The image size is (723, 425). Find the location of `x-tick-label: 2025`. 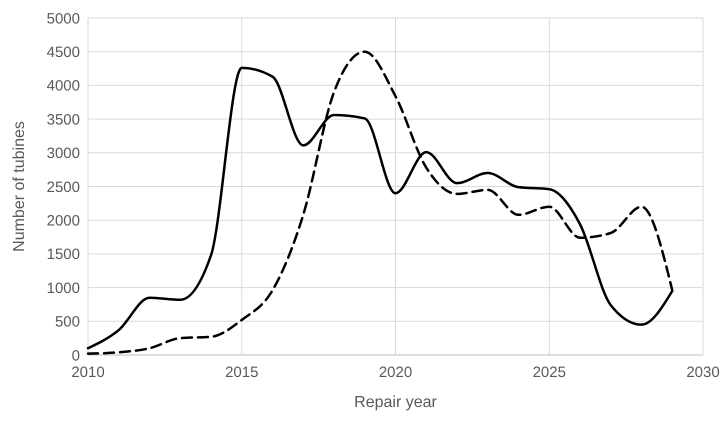

x-tick-label: 2025 is located at coordinates (549, 372).